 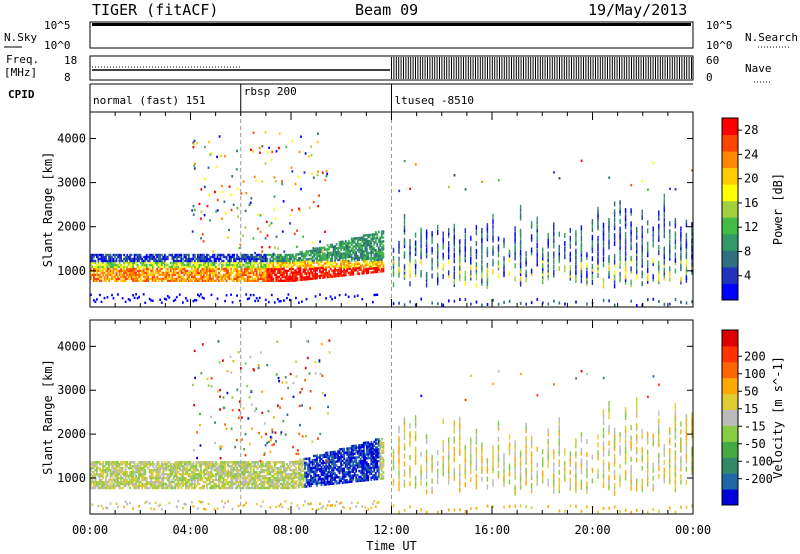 I want to click on nsky-trace, so click(x=391, y=24).